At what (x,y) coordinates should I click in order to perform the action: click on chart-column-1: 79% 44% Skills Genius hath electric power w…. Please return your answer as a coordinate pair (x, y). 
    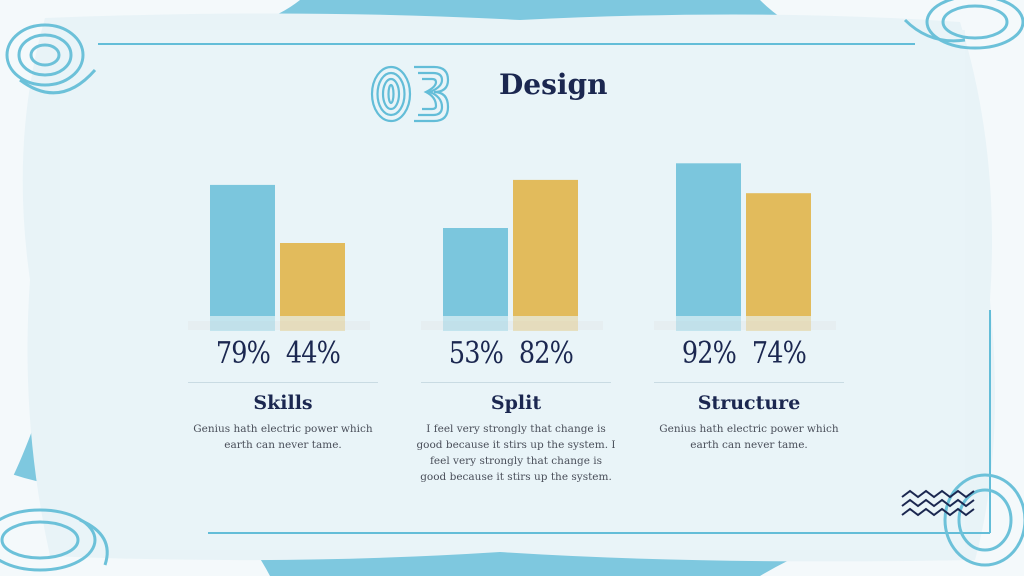
    Looking at the image, I should click on (283, 320).